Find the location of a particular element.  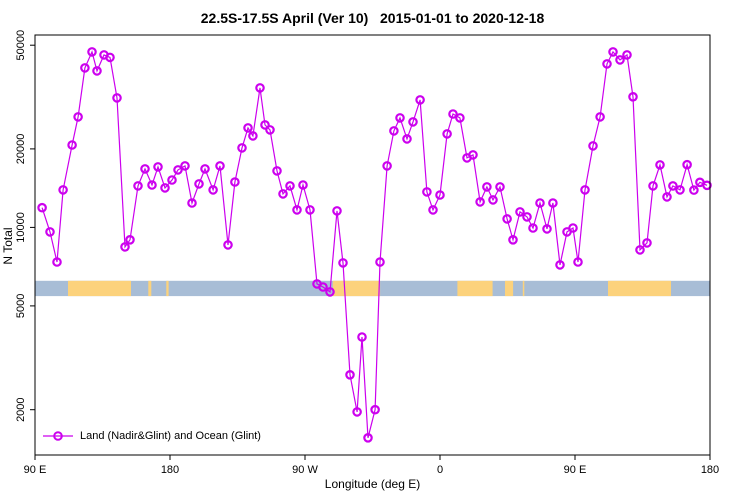

legend-label: Land (Nadir&Glint) and Ocean (Glint) is located at coordinates (170, 436).